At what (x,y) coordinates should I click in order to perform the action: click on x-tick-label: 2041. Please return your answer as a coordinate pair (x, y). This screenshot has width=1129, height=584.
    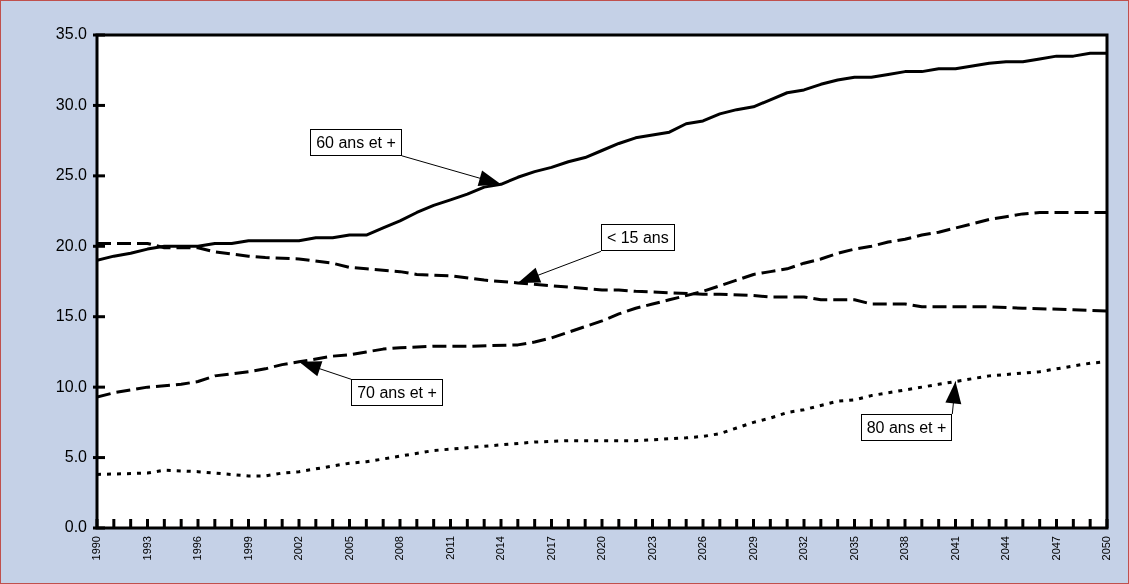
    Looking at the image, I should click on (954, 548).